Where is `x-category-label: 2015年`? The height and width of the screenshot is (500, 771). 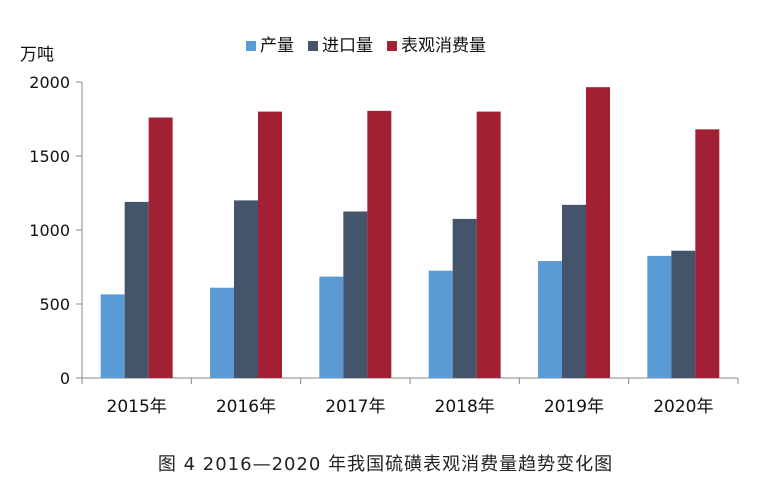 x-category-label: 2015年 is located at coordinates (137, 407).